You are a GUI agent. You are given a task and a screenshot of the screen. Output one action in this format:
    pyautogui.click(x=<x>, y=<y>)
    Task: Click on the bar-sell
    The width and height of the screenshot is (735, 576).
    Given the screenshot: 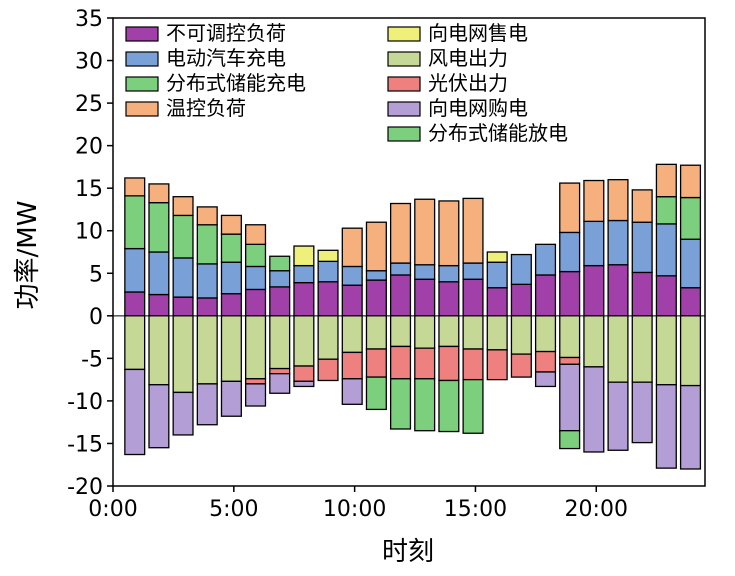 What is the action you would take?
    pyautogui.click(x=328, y=256)
    